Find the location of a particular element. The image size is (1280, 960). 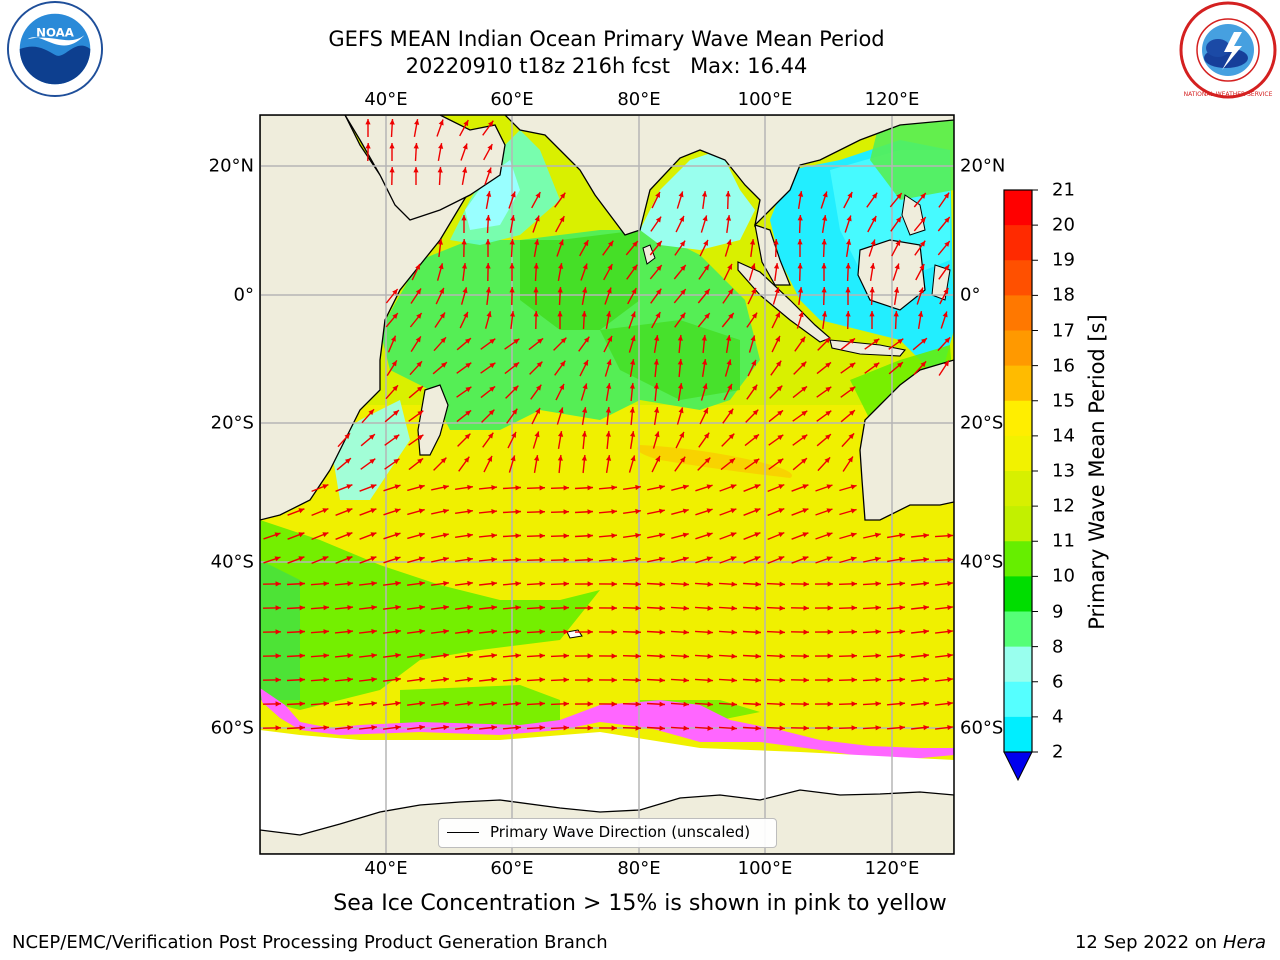

colorbar-segment is located at coordinates (1018, 629).